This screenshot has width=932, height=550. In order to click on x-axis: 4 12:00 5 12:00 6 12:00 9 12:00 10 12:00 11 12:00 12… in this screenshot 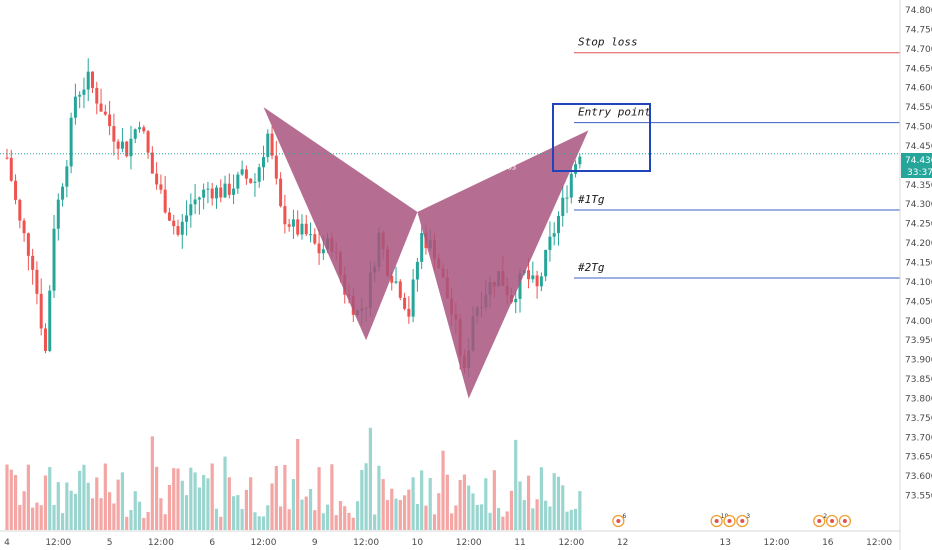, I will do `click(448, 543)`.